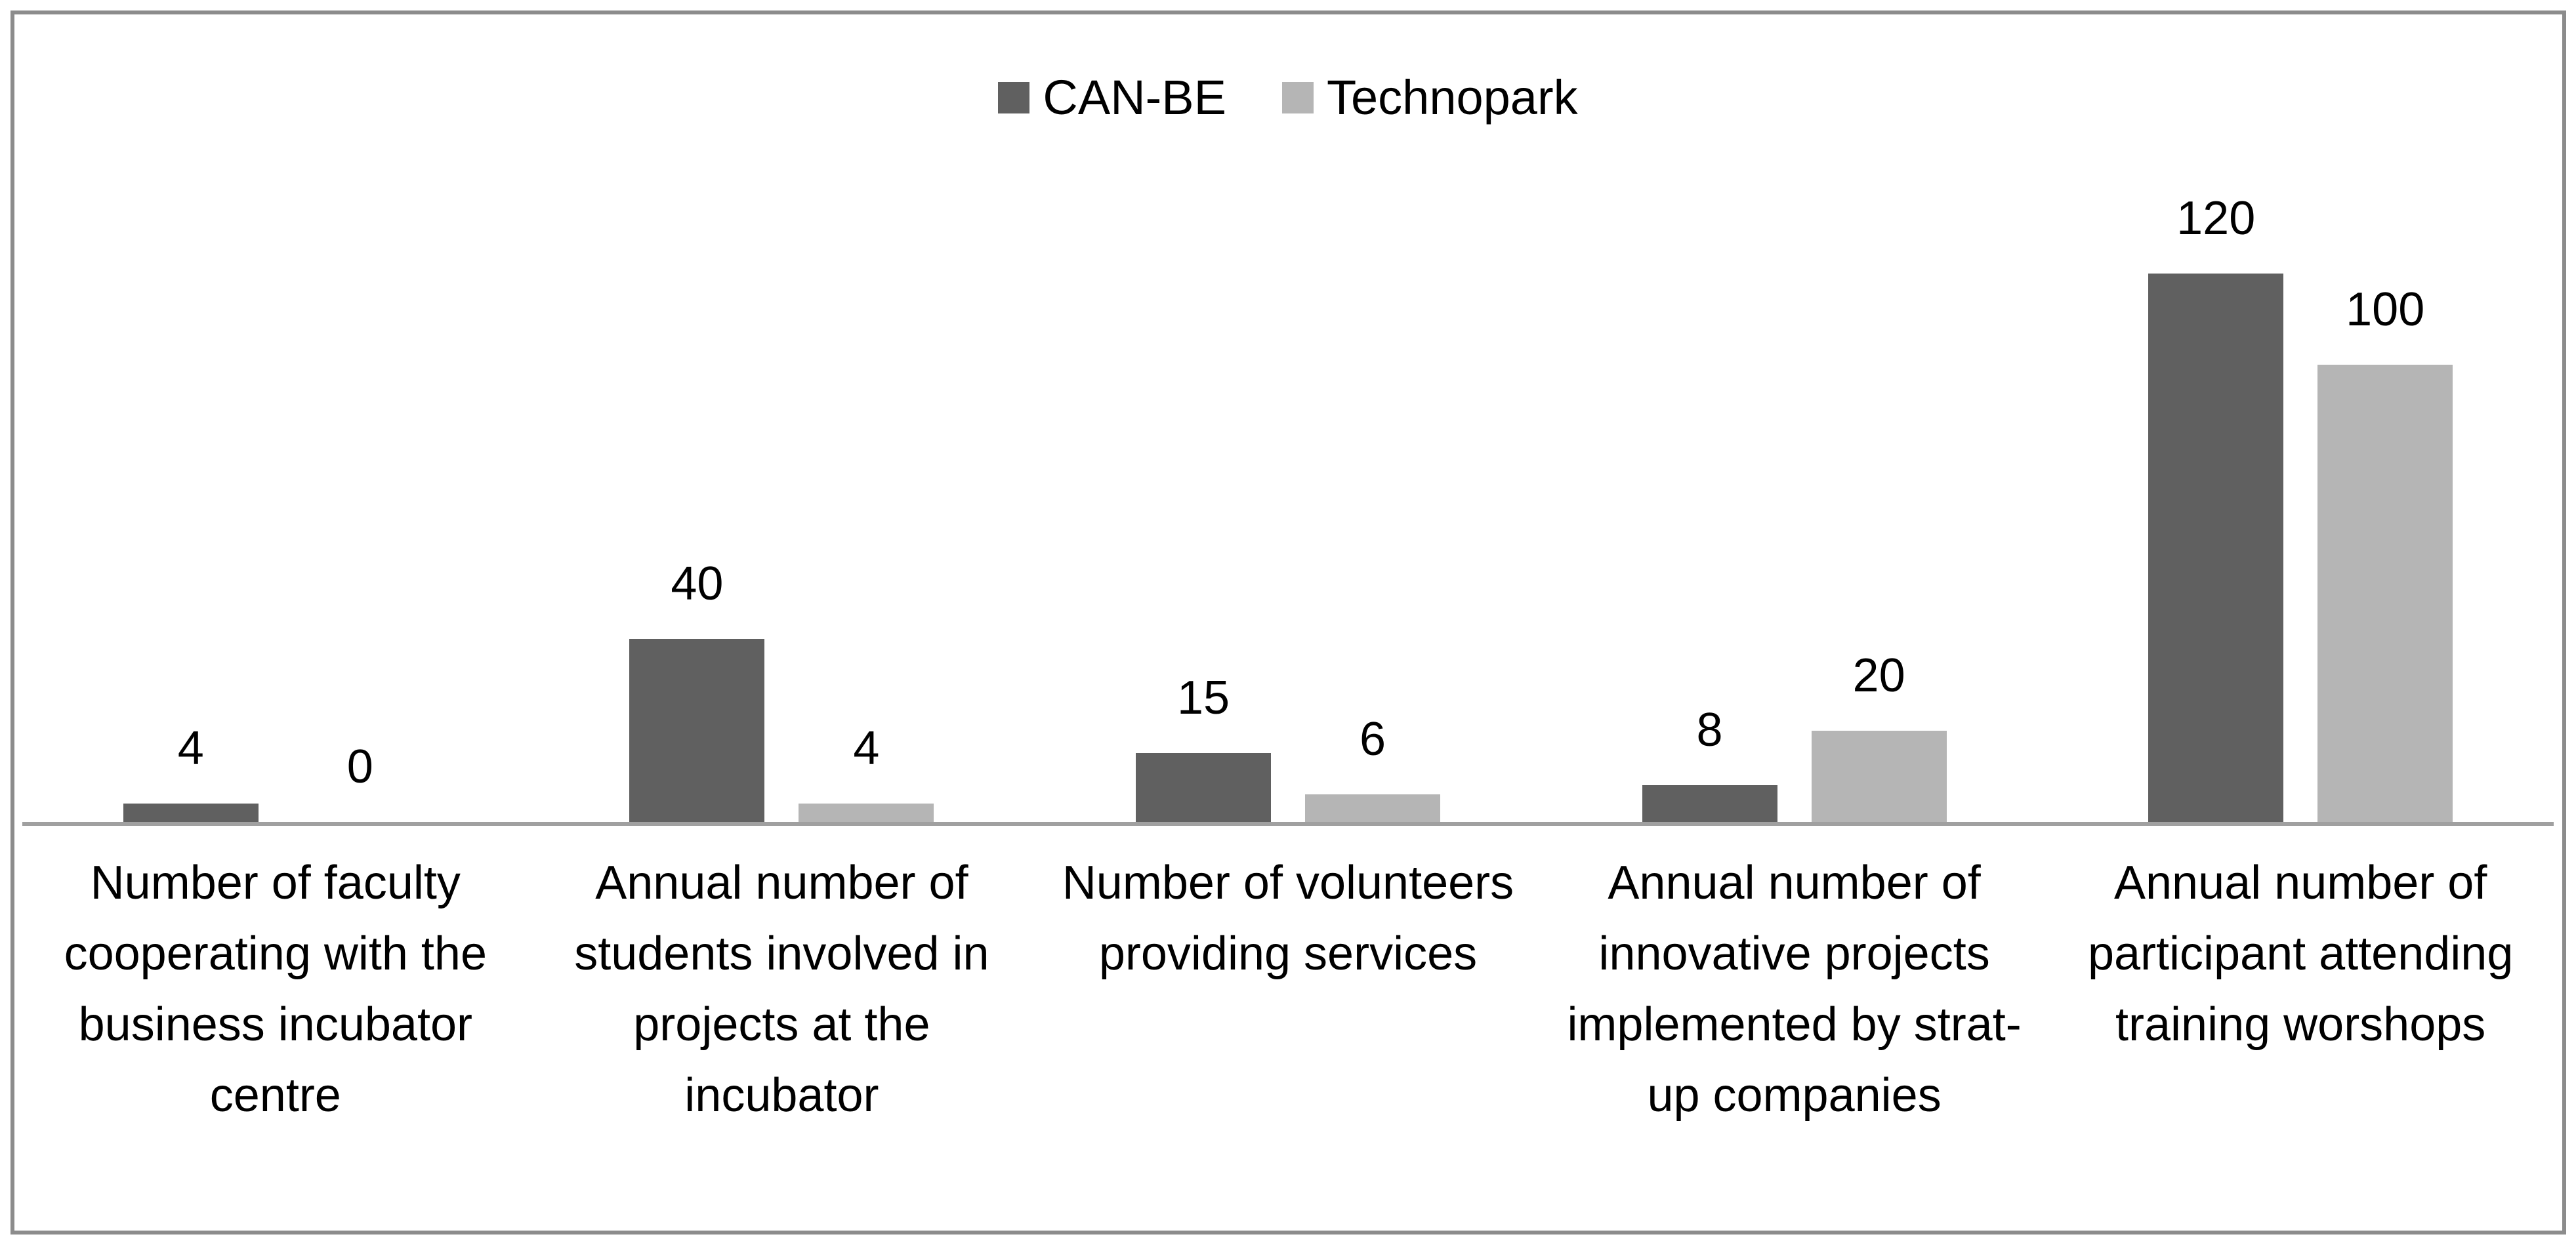 The width and height of the screenshot is (2576, 1245). Describe the element at coordinates (1014, 97) in the screenshot. I see `legend-swatch-can-be` at that location.